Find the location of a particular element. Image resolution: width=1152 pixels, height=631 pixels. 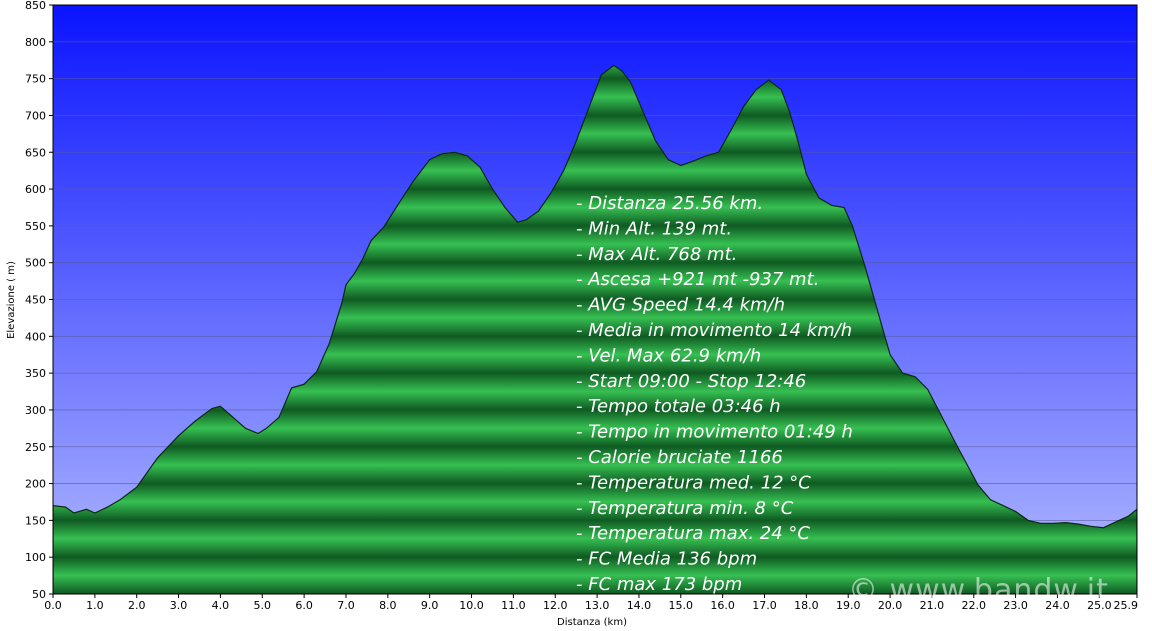

x-tick-label: 0.0 is located at coordinates (53, 605).